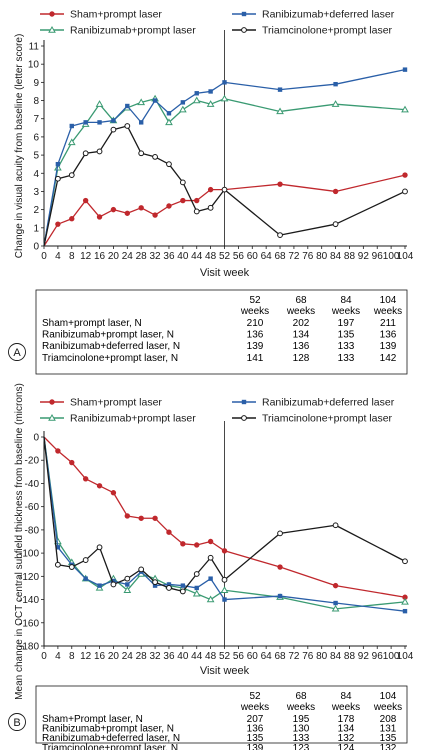 This screenshot has height=750, width=428. What do you see at coordinates (110, 358) in the screenshot?
I see `table-row-label: Triamcinolone+prompt laser, N` at bounding box center [110, 358].